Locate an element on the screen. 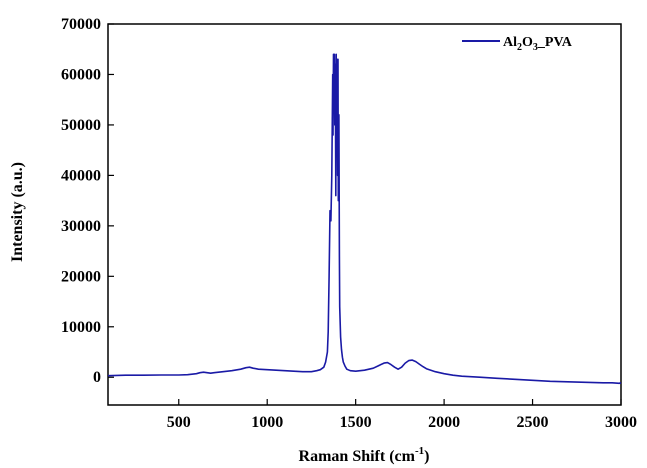 This screenshot has height=468, width=647. x-axis: 500 1000 1500 2000 2500 3000 is located at coordinates (402, 415).